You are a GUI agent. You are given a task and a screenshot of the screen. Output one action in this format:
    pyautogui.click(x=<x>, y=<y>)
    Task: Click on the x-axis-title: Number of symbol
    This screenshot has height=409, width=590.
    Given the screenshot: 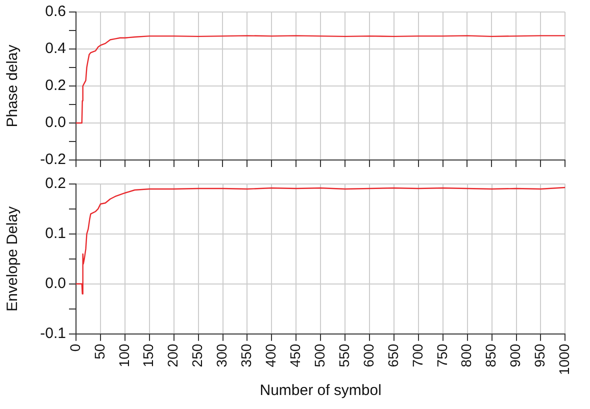 What is the action you would take?
    pyautogui.click(x=321, y=391)
    